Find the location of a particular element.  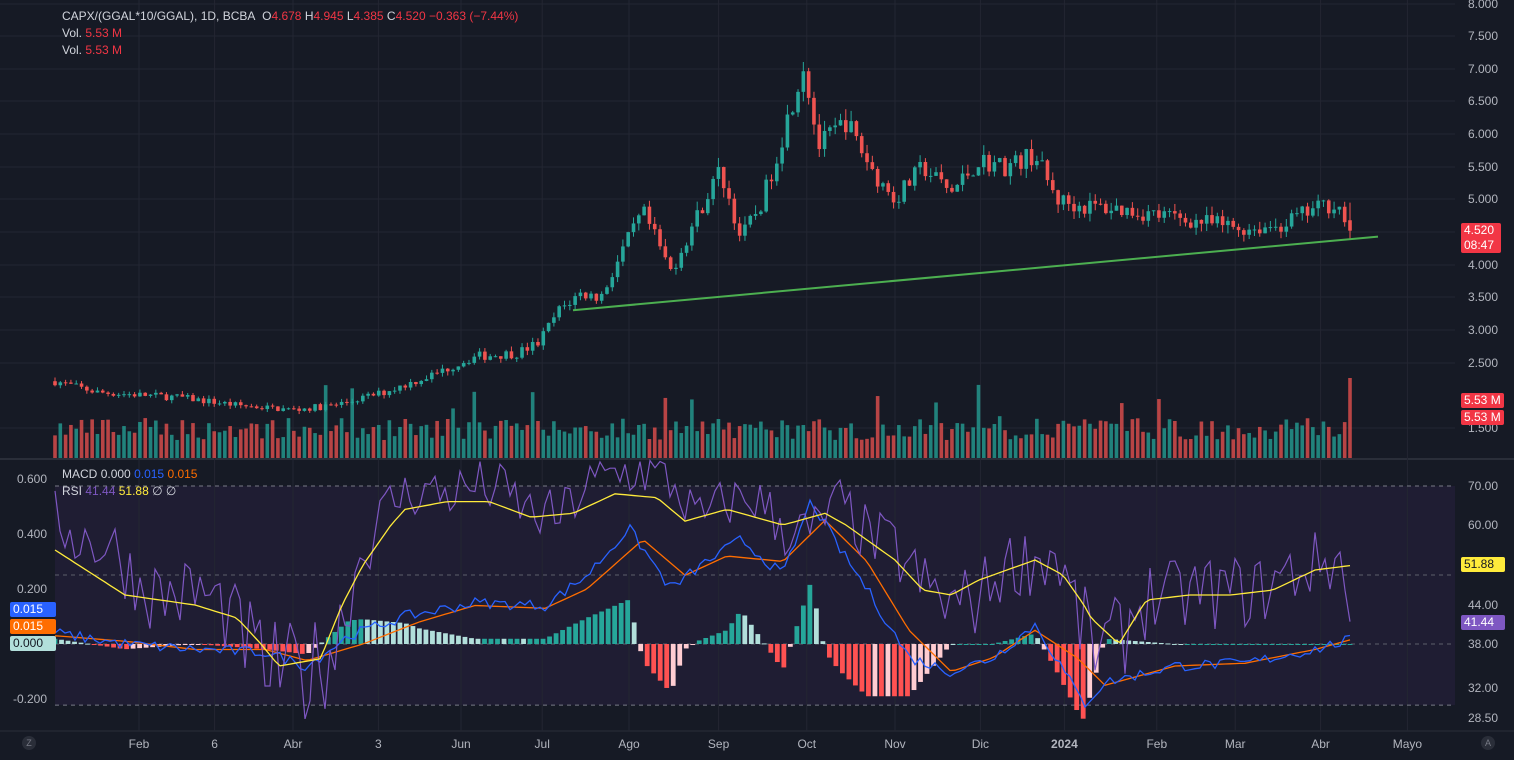

timezone-button: Z is located at coordinates (29, 743).